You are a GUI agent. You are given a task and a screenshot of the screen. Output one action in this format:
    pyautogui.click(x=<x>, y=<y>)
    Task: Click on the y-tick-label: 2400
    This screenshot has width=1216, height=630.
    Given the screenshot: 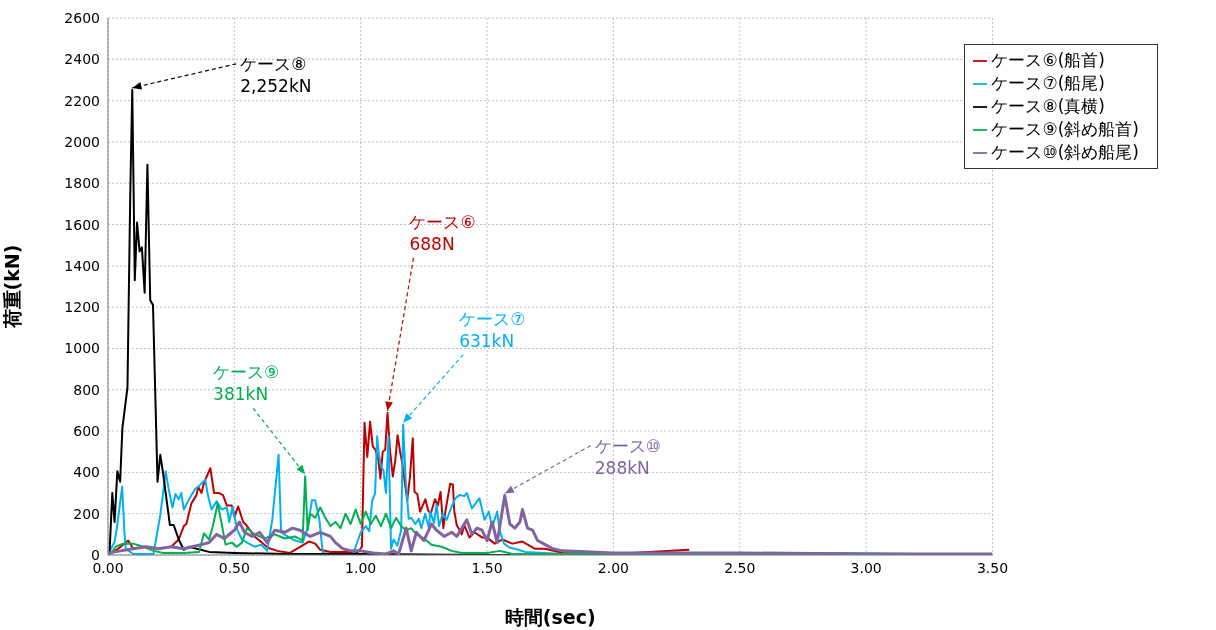 What is the action you would take?
    pyautogui.click(x=82, y=59)
    